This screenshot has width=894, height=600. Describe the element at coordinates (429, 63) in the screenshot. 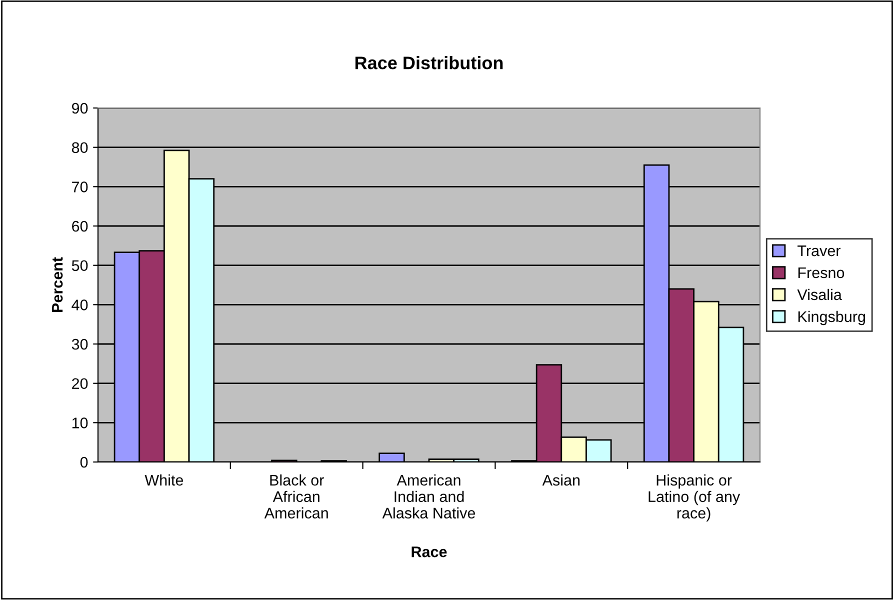

I see `chart-title: Race Distribution` at that location.